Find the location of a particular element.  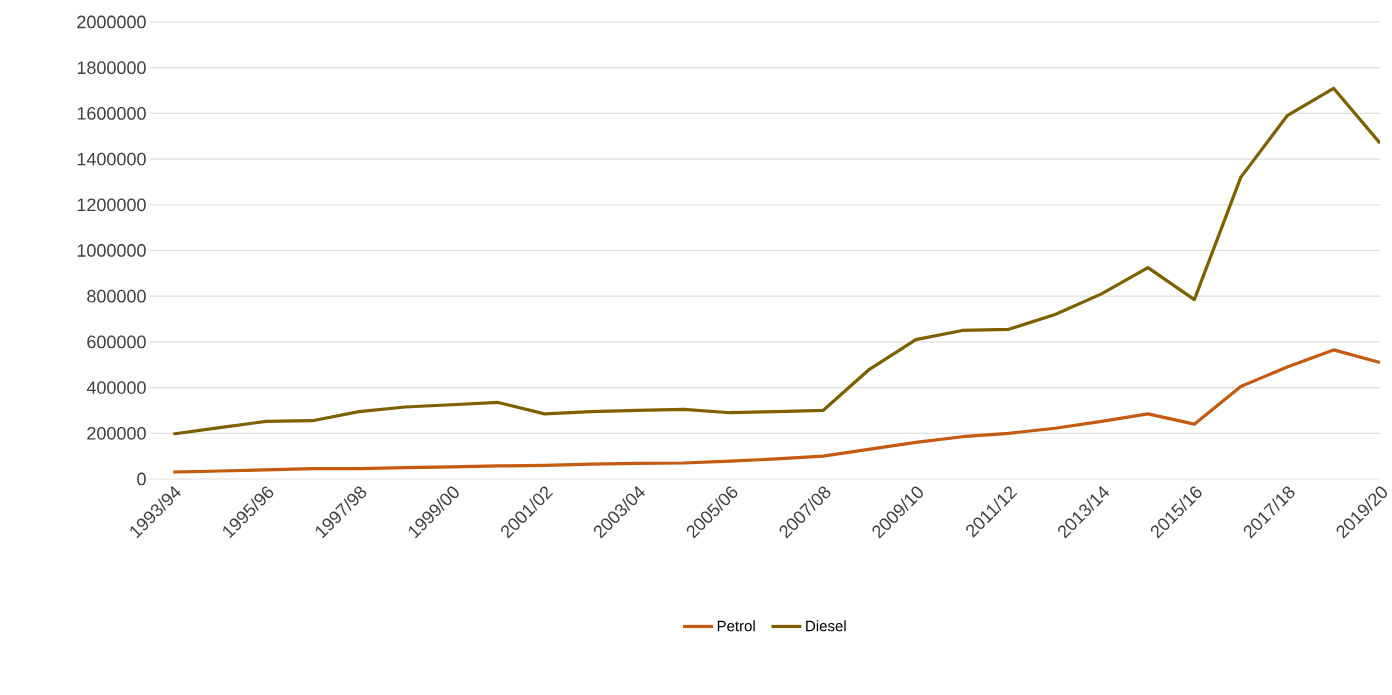

y-tick-label: 400000 is located at coordinates (116, 387).